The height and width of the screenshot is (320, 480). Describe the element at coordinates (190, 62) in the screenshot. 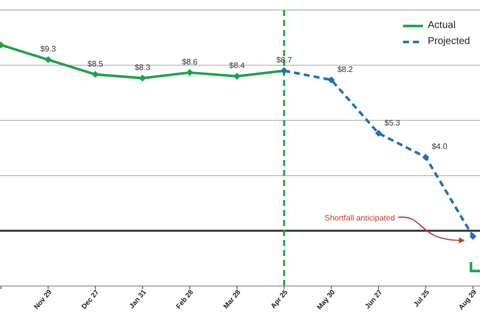

I see `data-label: $8.6` at that location.